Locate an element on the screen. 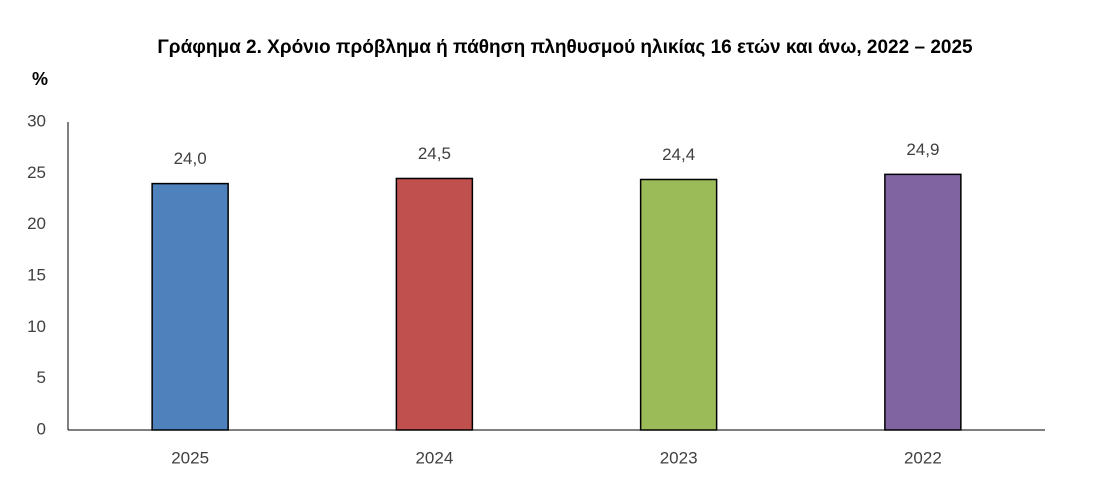  y-axis-label: % is located at coordinates (40, 79).